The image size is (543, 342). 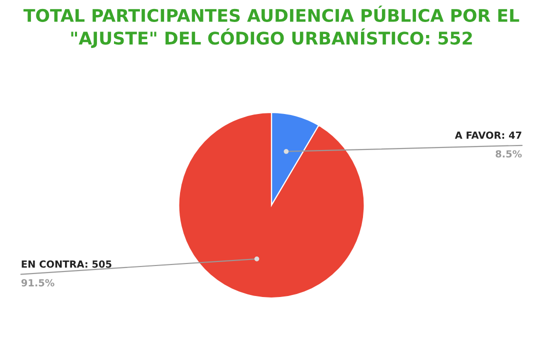 I want to click on data-label: 91.5%, so click(x=37, y=282).